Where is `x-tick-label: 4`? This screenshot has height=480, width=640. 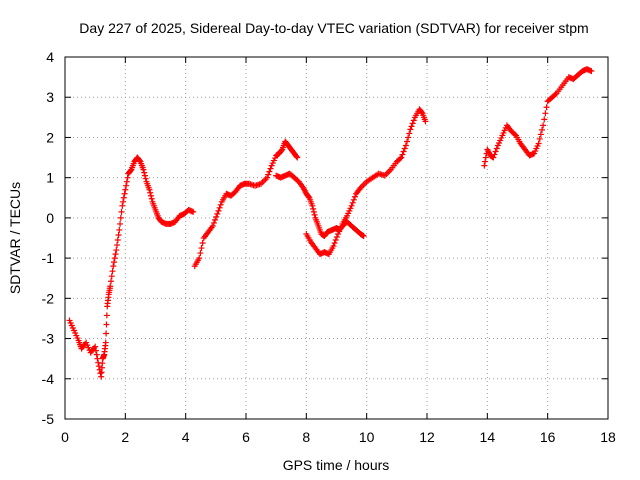
x-tick-label: 4 is located at coordinates (186, 437).